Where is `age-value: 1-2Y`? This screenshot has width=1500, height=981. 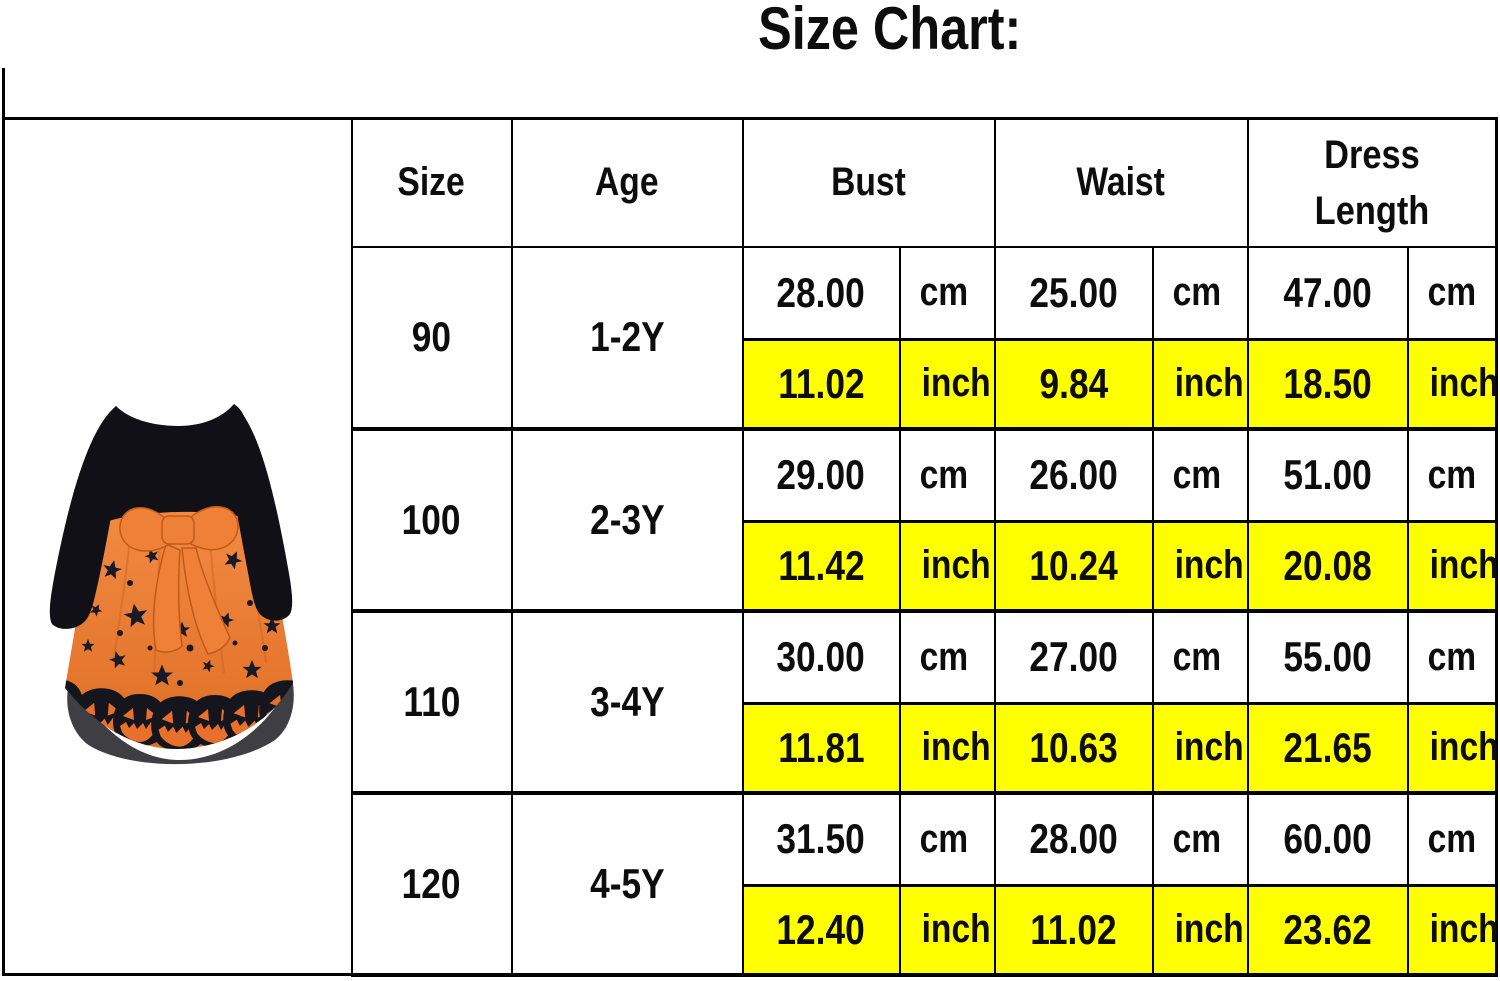 age-value: 1-2Y is located at coordinates (627, 338).